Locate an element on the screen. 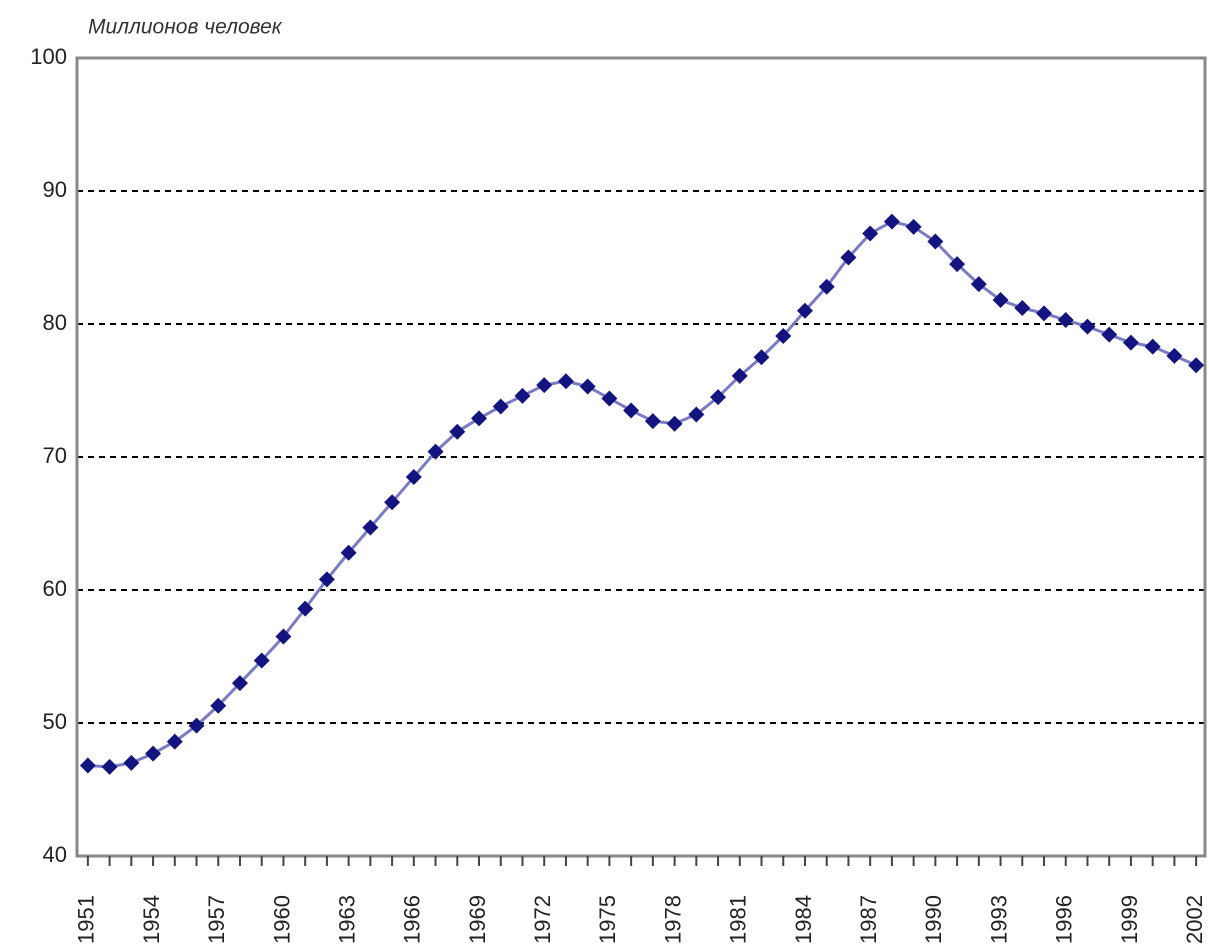 This screenshot has height=947, width=1209. x-tick-label: 2002 is located at coordinates (1194, 919).